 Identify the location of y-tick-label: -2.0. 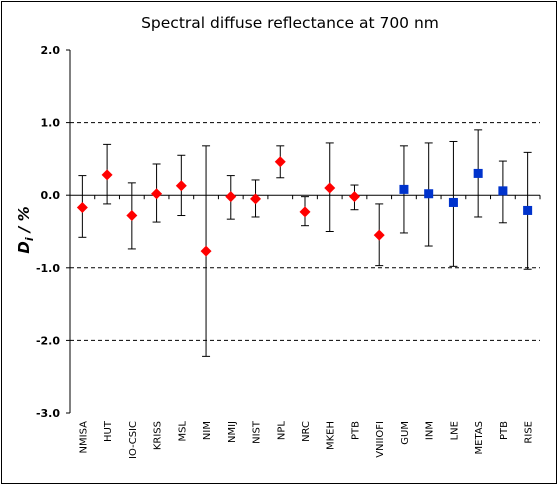
(48, 340).